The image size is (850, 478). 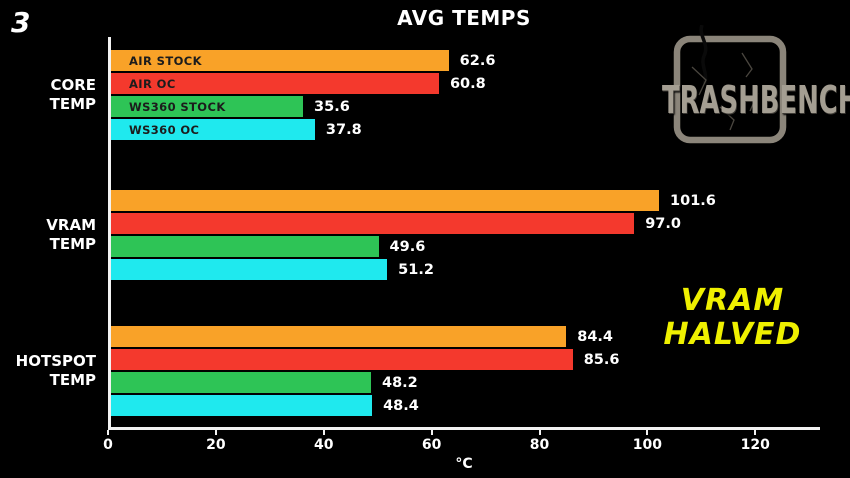 What do you see at coordinates (693, 200) in the screenshot?
I see `bar-value-label: 101.6` at bounding box center [693, 200].